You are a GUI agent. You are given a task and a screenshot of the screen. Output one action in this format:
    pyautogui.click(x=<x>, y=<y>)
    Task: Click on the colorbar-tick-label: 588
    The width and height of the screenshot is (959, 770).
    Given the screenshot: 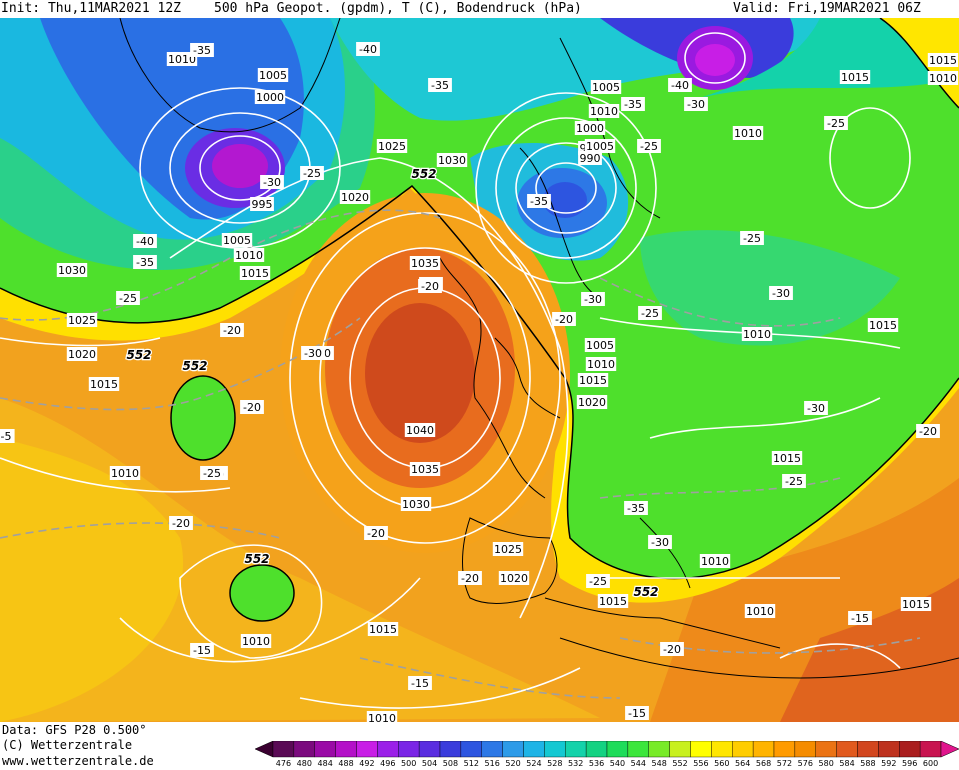 What is the action you would take?
    pyautogui.click(x=868, y=763)
    